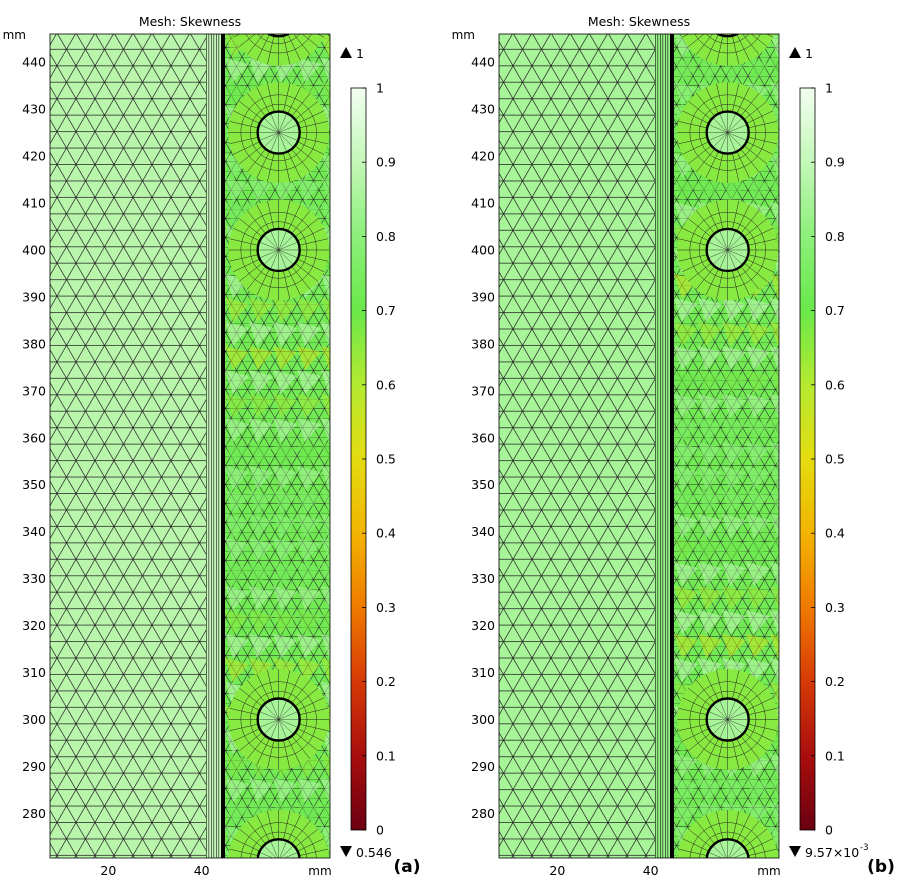  Describe the element at coordinates (483, 296) in the screenshot. I see `y-tick-label: 390` at that location.